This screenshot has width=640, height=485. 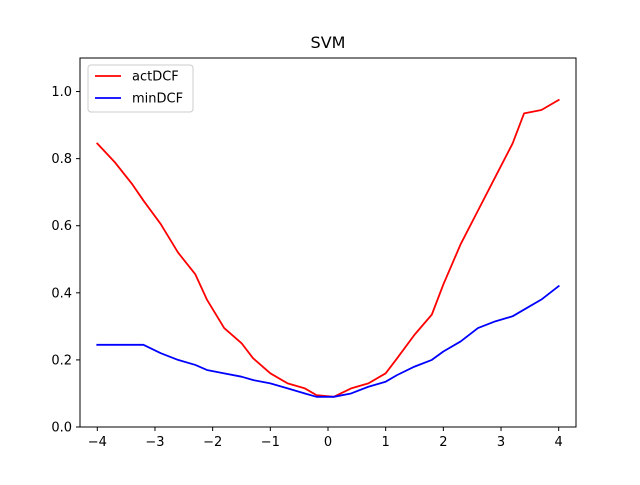 What do you see at coordinates (212, 442) in the screenshot?
I see `x-tick-label: −2` at bounding box center [212, 442].